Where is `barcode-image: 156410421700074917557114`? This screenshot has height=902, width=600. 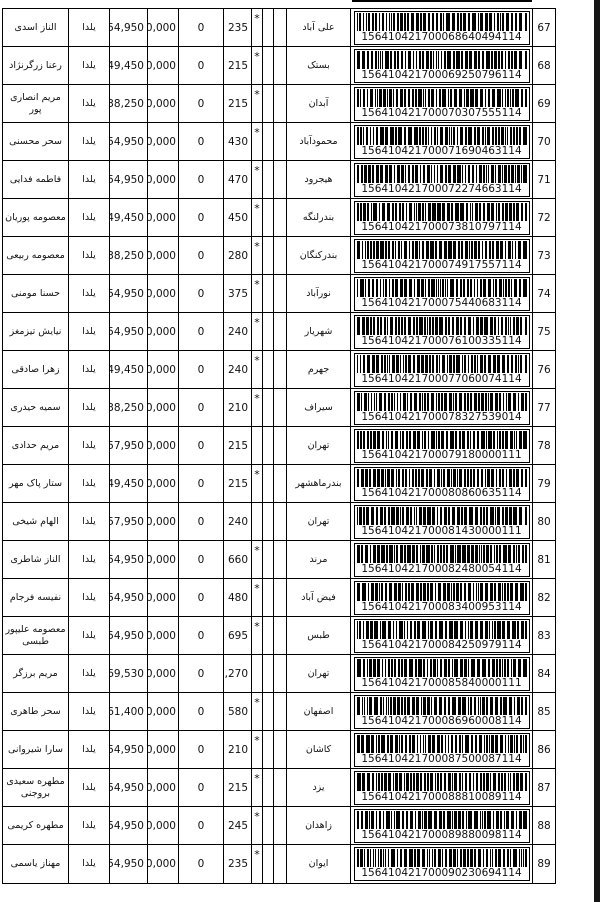 barcode-image: 156410421700074917557114 is located at coordinates (441, 255).